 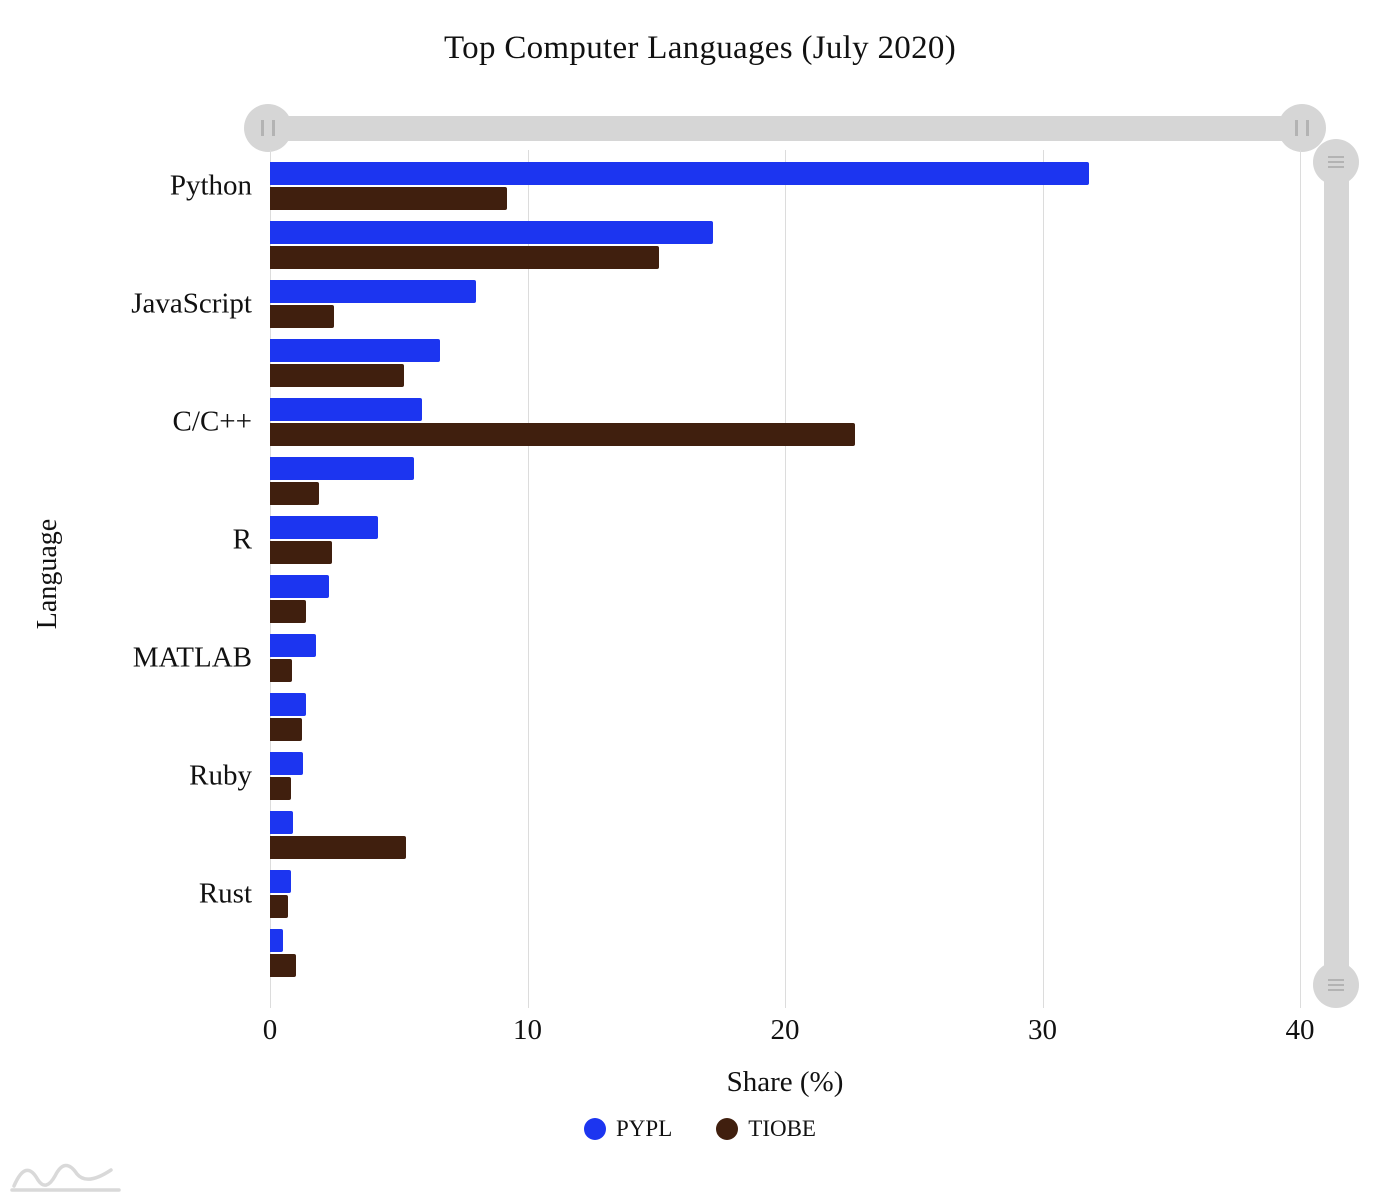 What do you see at coordinates (388, 198) in the screenshot?
I see `bar-tiobe-row0` at bounding box center [388, 198].